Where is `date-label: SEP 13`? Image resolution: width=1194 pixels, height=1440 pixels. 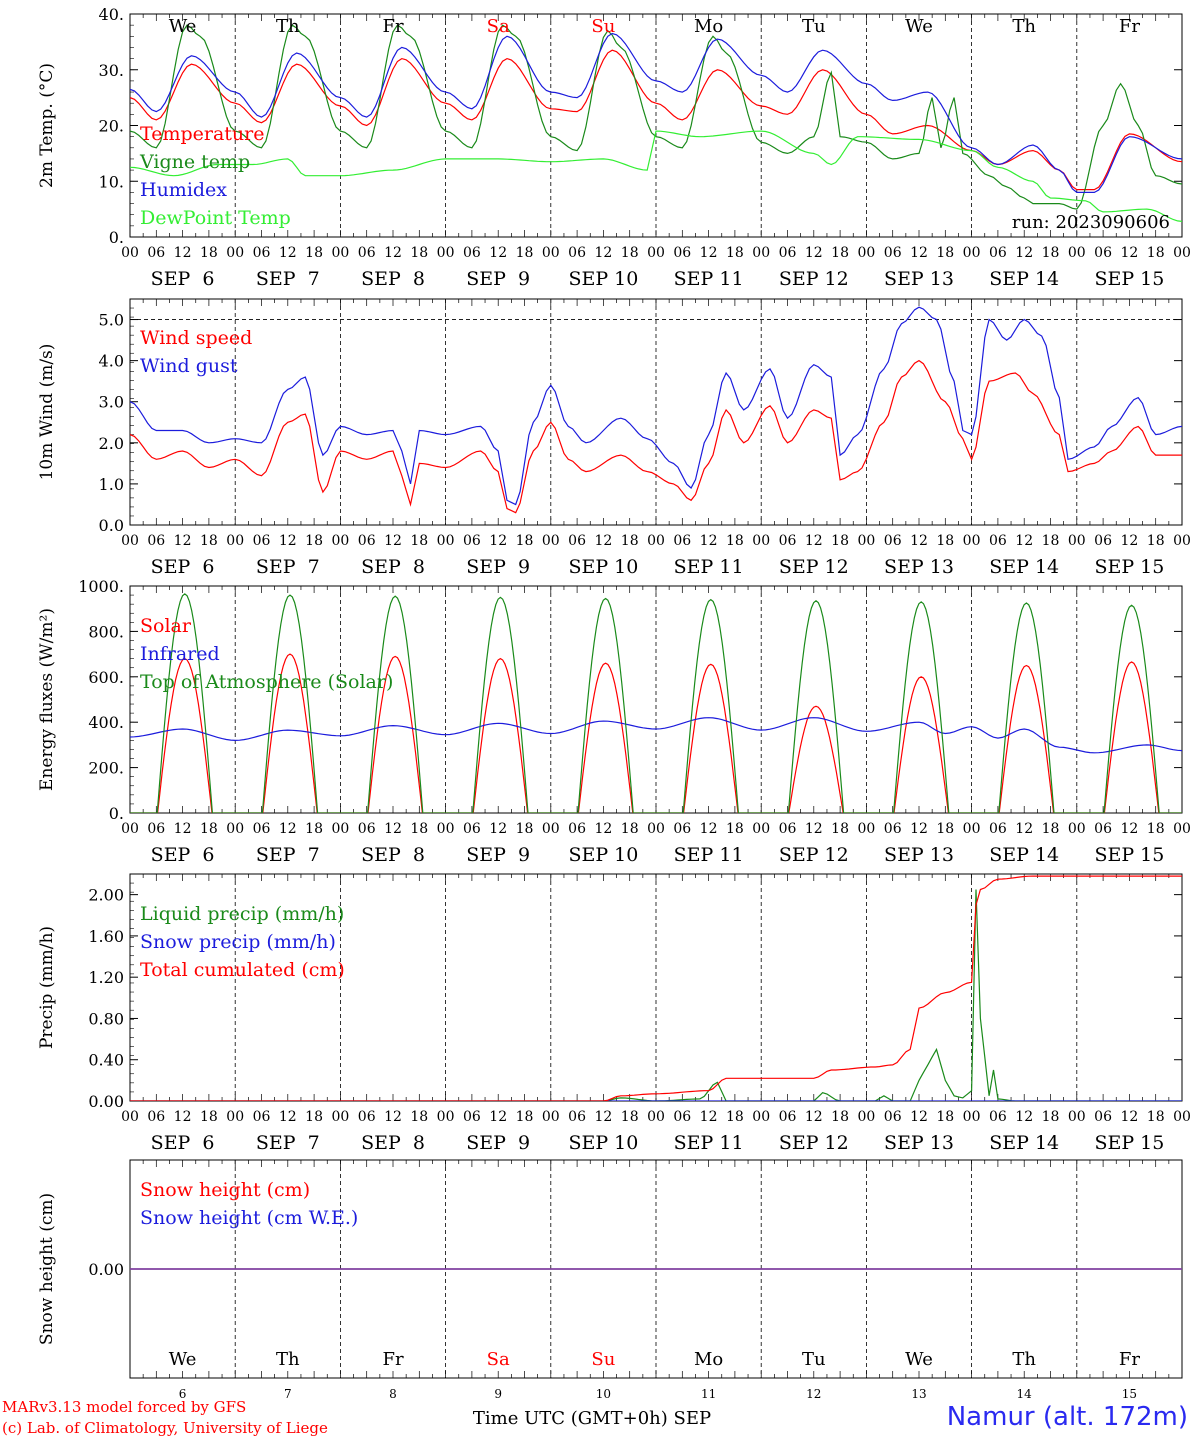
date-label: SEP 13 is located at coordinates (919, 279).